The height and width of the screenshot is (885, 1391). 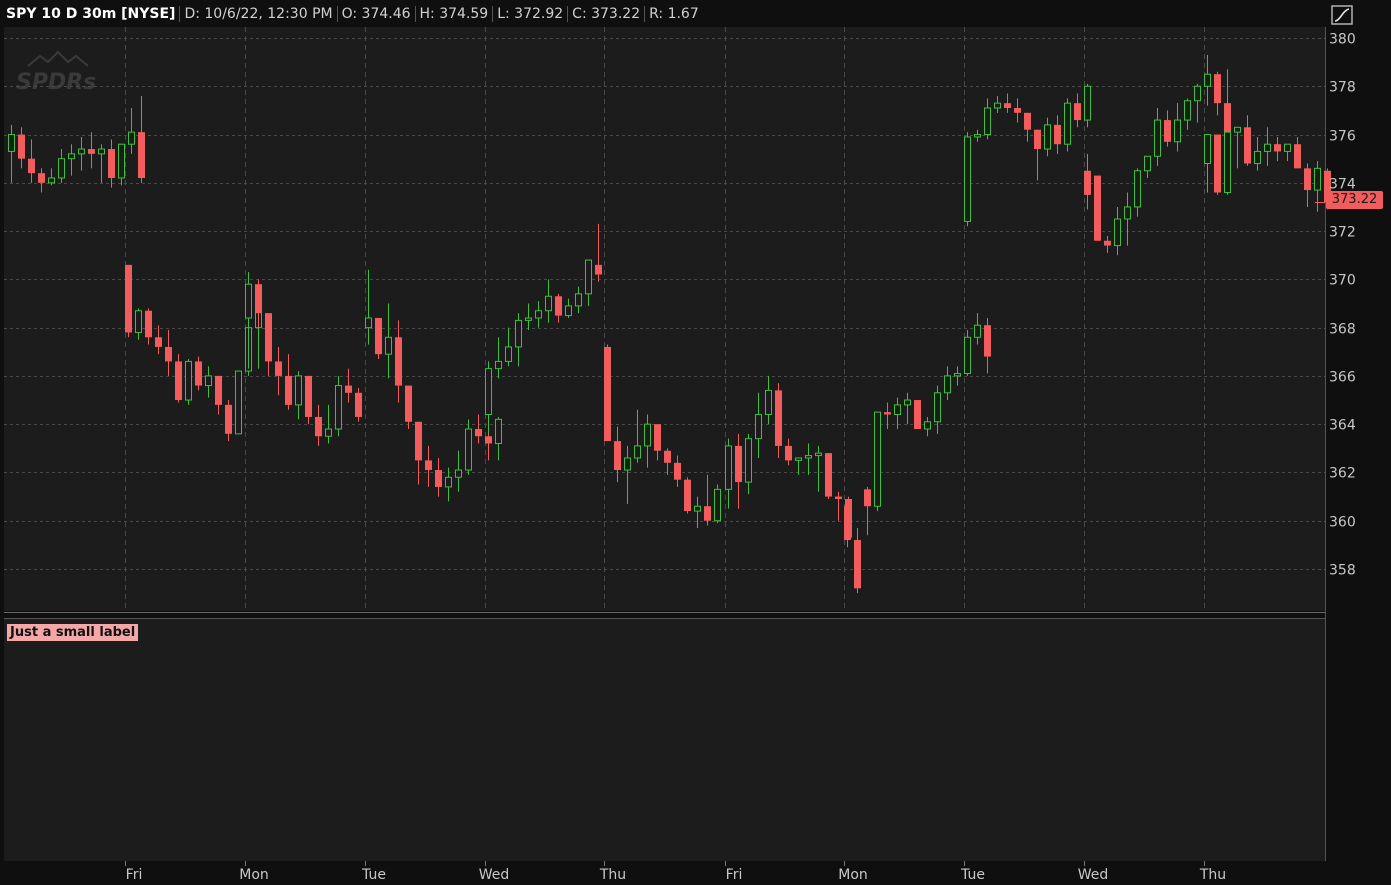 What do you see at coordinates (1342, 426) in the screenshot?
I see `price-tick-label: 364` at bounding box center [1342, 426].